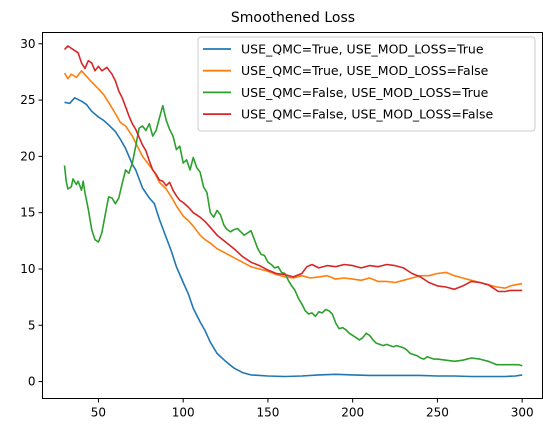 This screenshot has width=543, height=435. What do you see at coordinates (367, 114) in the screenshot?
I see `legend-label: USE_QMC=False, USE_MOD_LOSS=False` at bounding box center [367, 114].